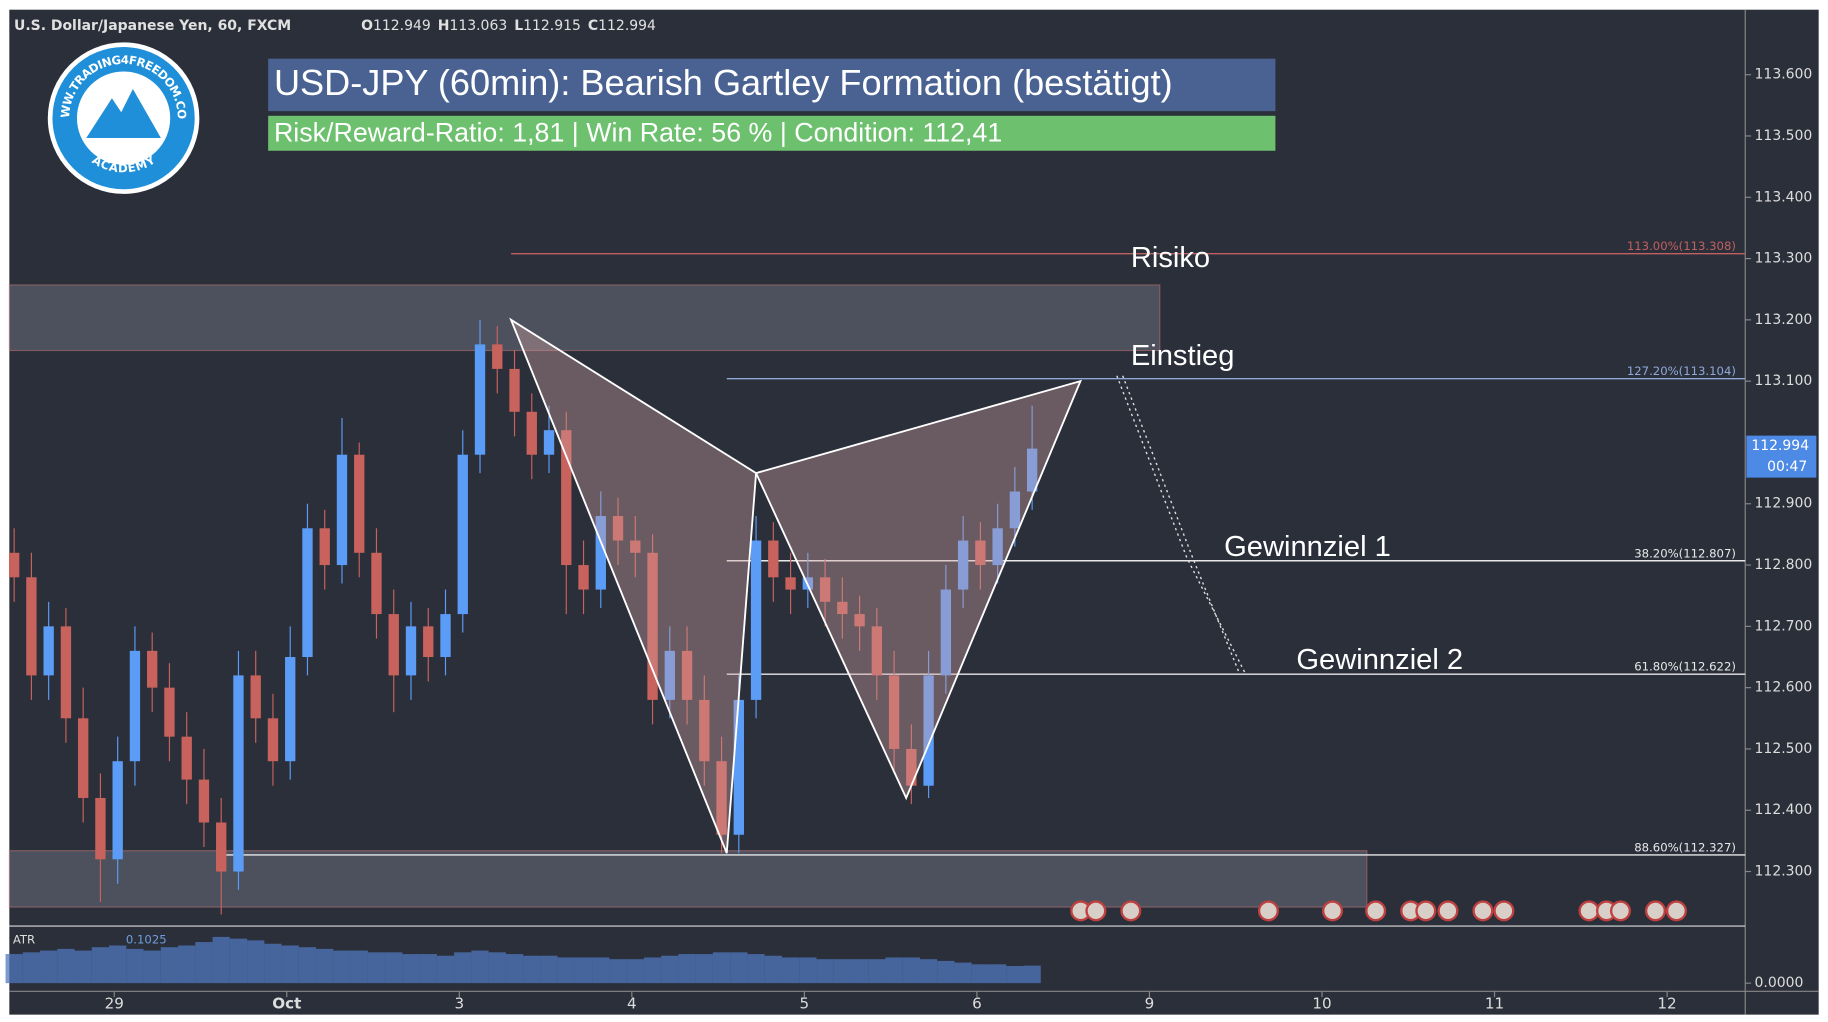  I want to click on zone, so click(688, 879).